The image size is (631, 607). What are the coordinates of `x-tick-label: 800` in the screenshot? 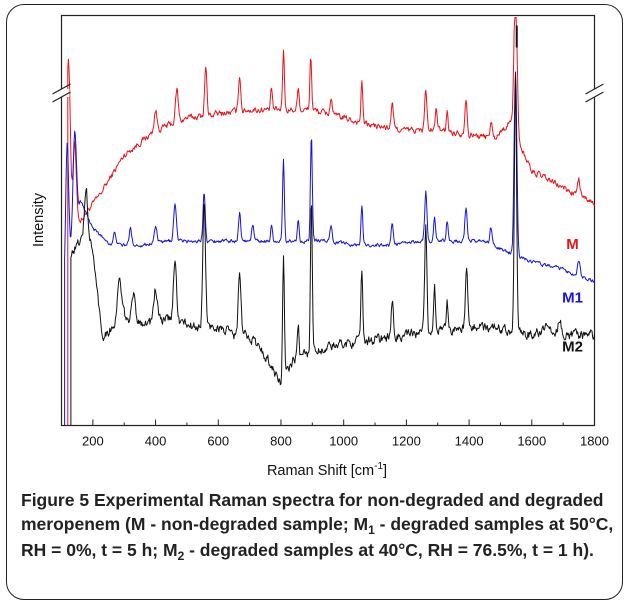 It's located at (281, 441).